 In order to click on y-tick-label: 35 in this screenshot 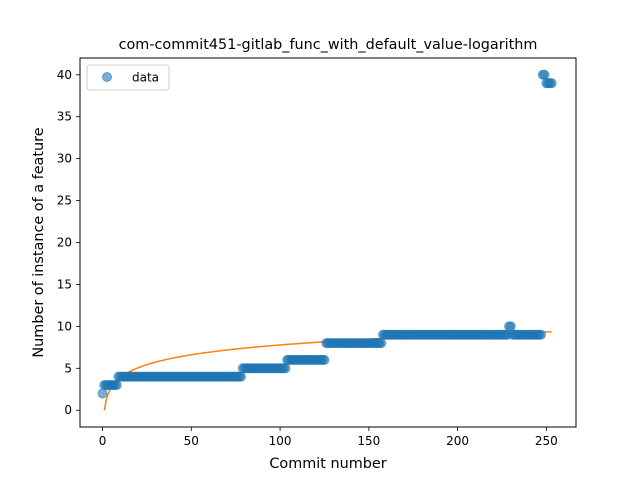, I will do `click(64, 117)`.